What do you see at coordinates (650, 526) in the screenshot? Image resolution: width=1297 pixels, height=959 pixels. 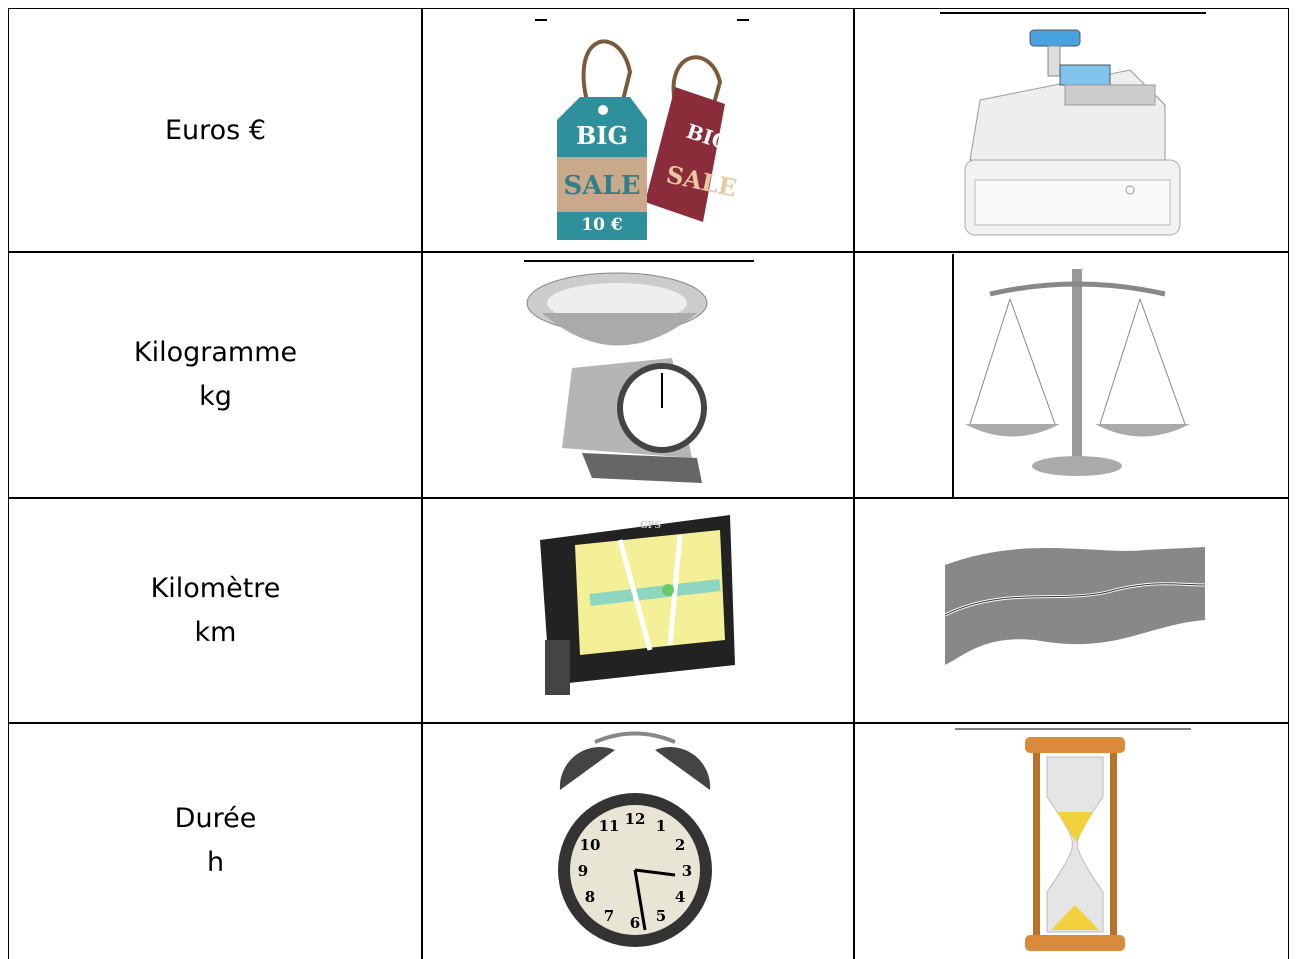 I see `gps-brand: GPS` at bounding box center [650, 526].